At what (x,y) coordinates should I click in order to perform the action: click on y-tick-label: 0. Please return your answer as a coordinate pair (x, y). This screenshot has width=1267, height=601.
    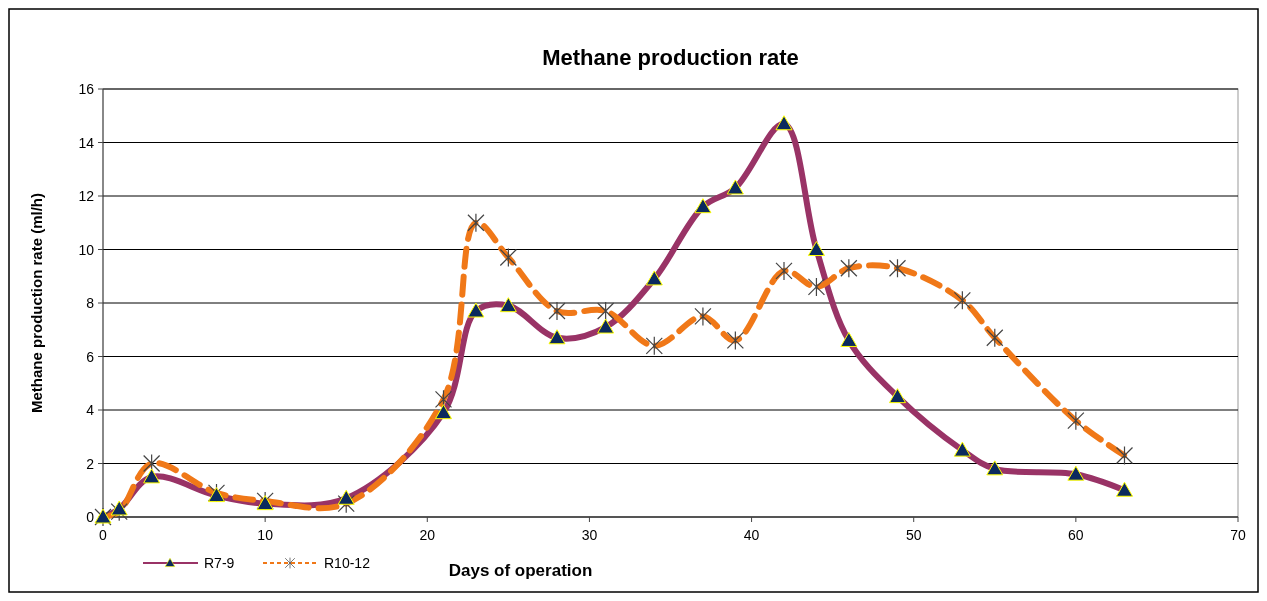
    Looking at the image, I should click on (90, 517).